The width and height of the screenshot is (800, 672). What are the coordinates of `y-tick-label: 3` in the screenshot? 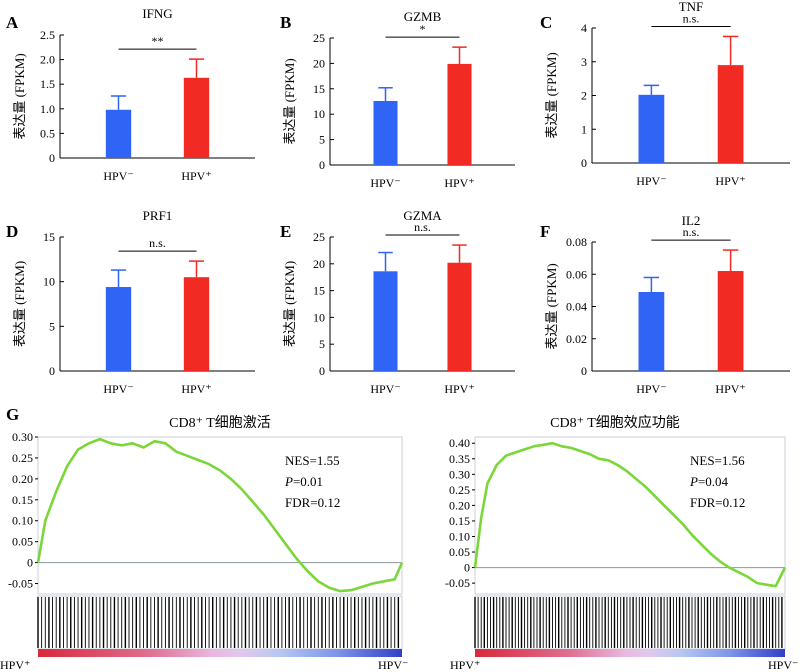 It's located at (584, 62).